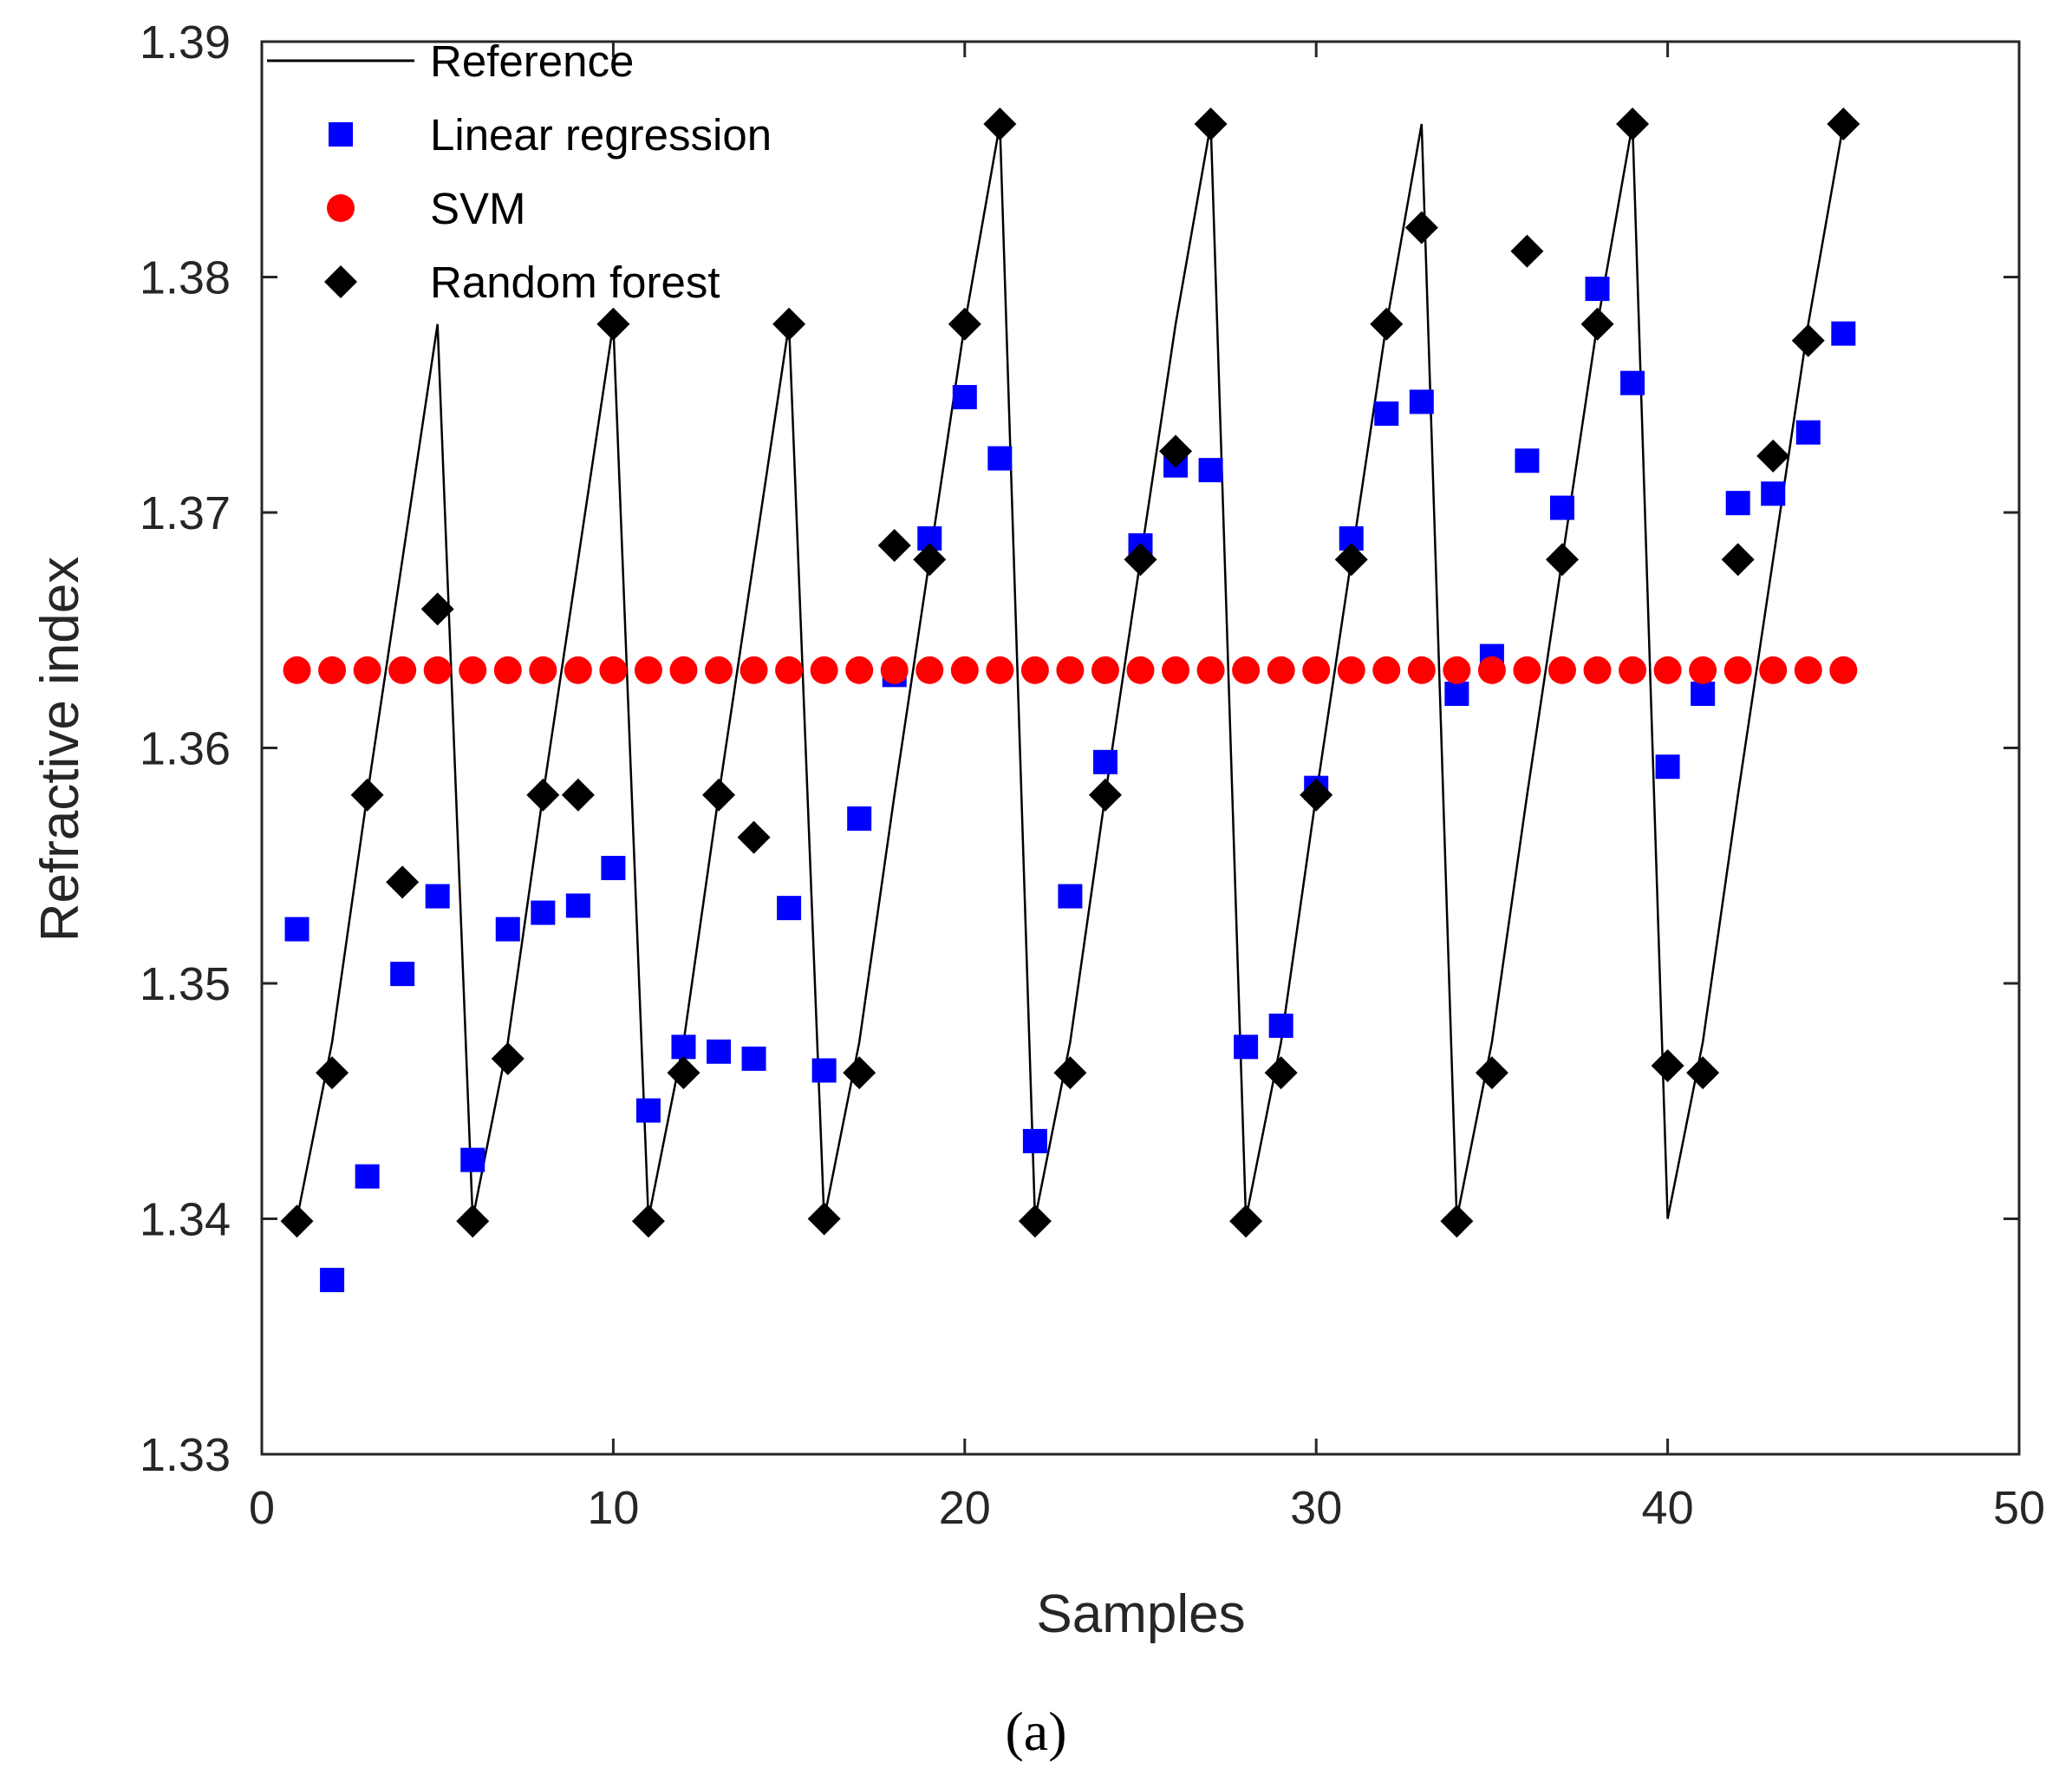 The image size is (2072, 1769). I want to click on y-axis-label: Refractive index, so click(60, 750).